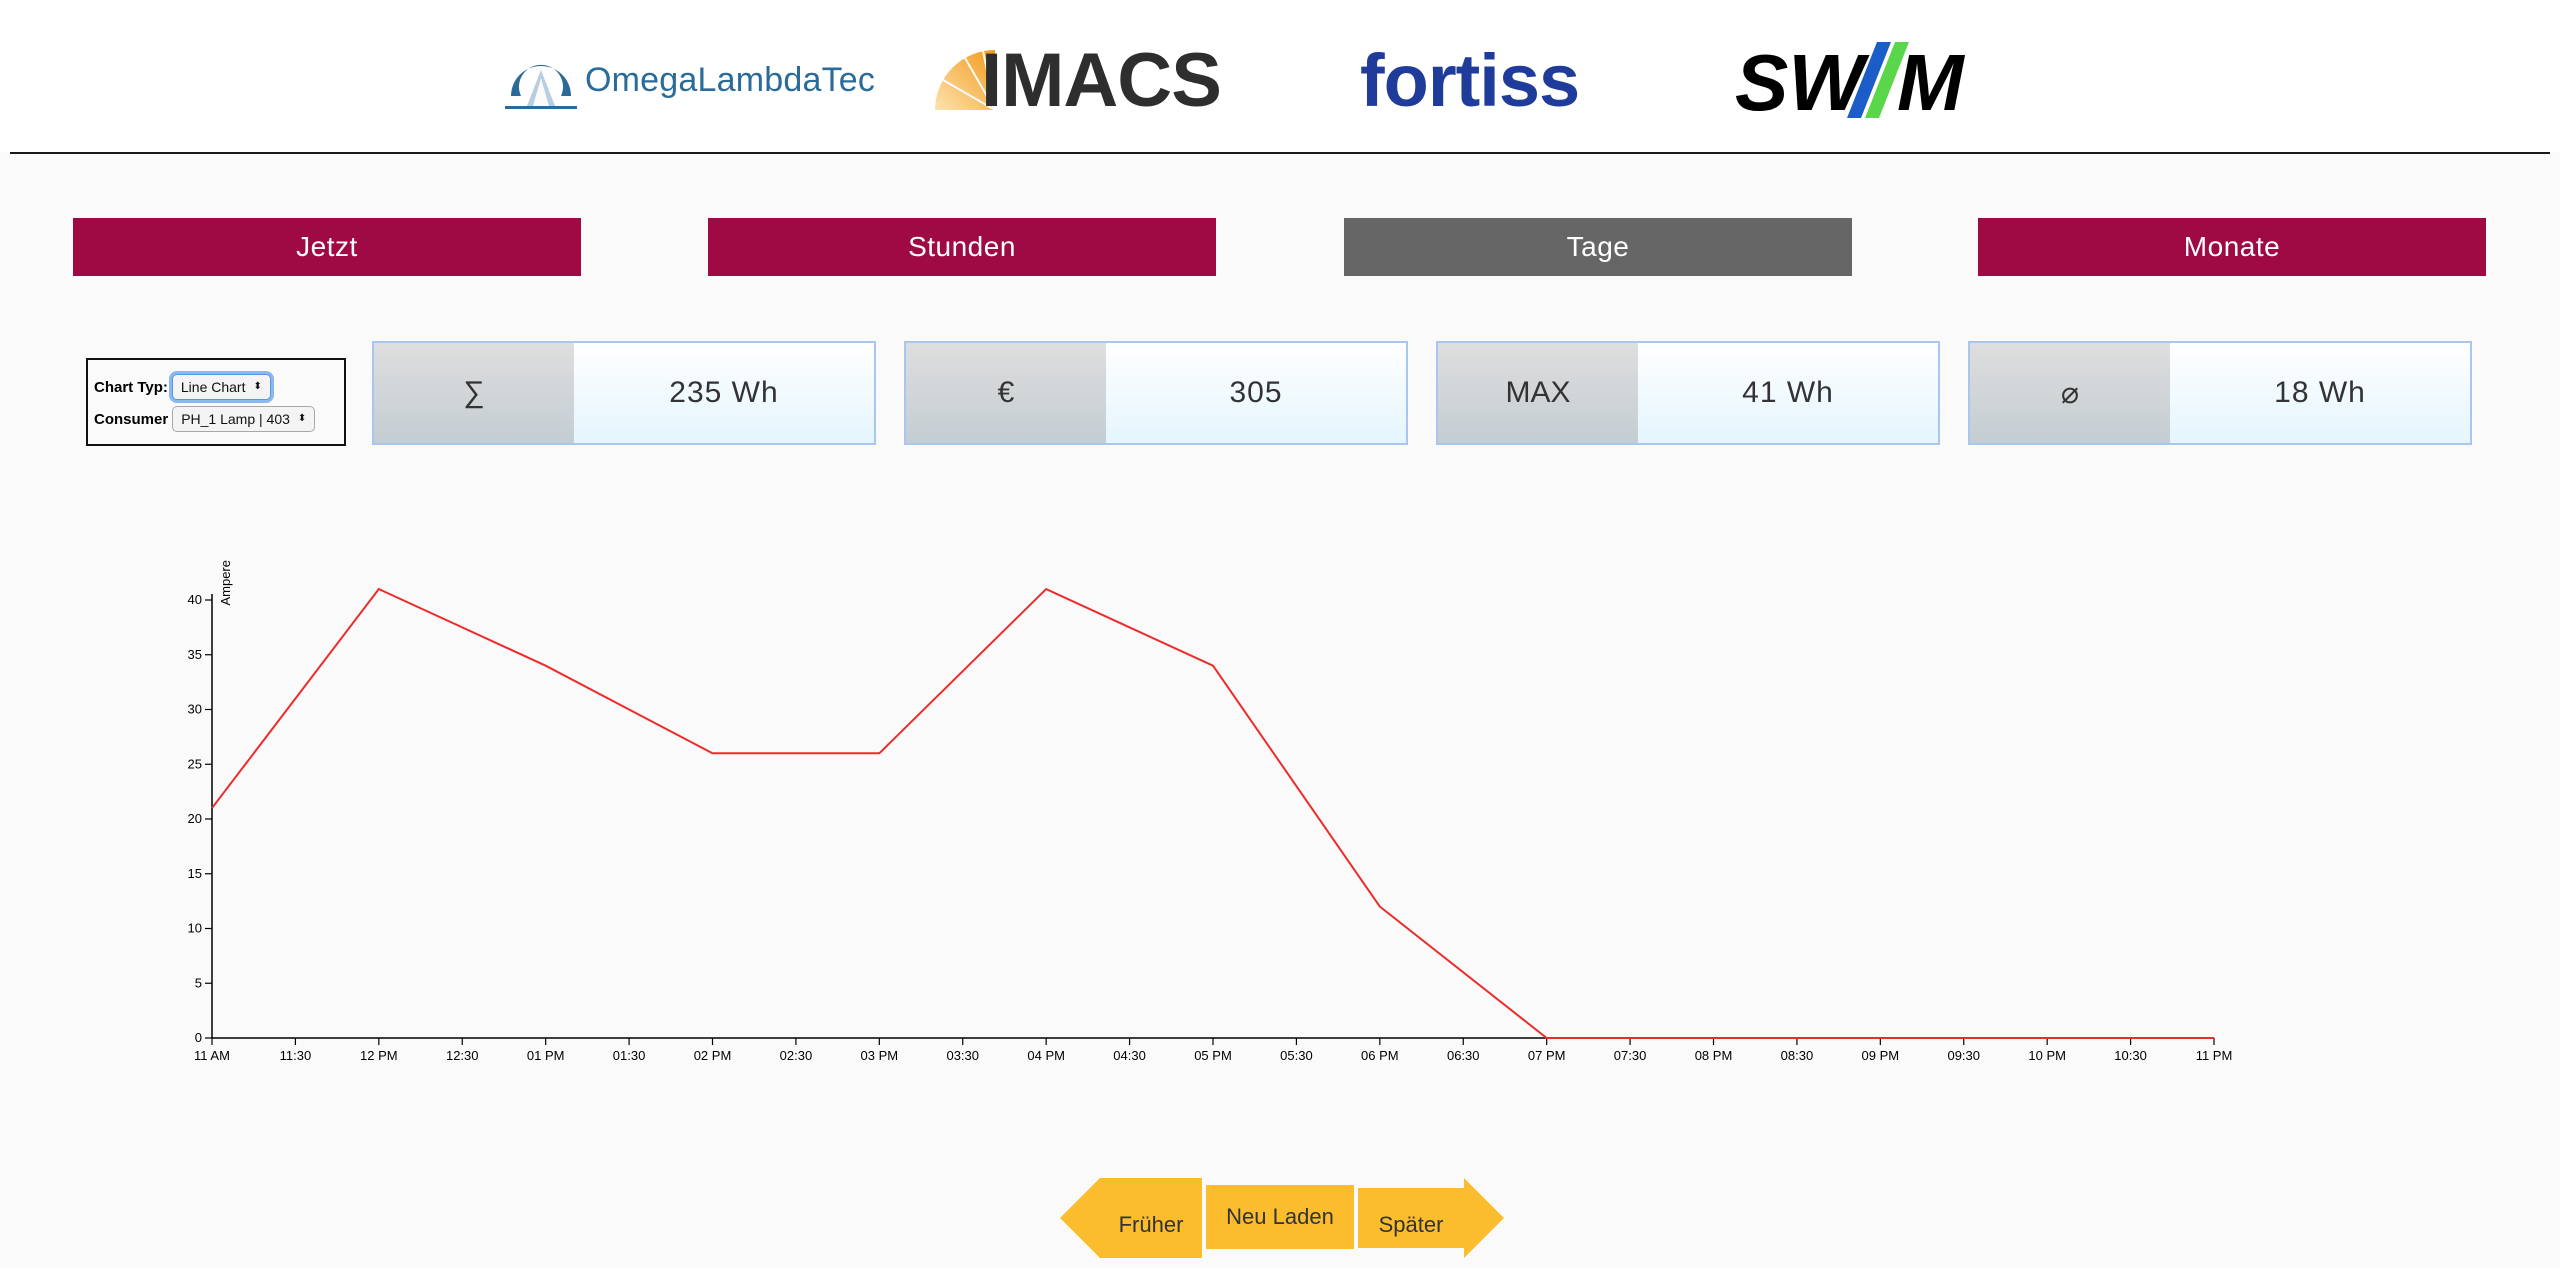 Image resolution: width=2560 pixels, height=1268 pixels. Describe the element at coordinates (296, 1055) in the screenshot. I see `x-tick-label: 11:30` at that location.